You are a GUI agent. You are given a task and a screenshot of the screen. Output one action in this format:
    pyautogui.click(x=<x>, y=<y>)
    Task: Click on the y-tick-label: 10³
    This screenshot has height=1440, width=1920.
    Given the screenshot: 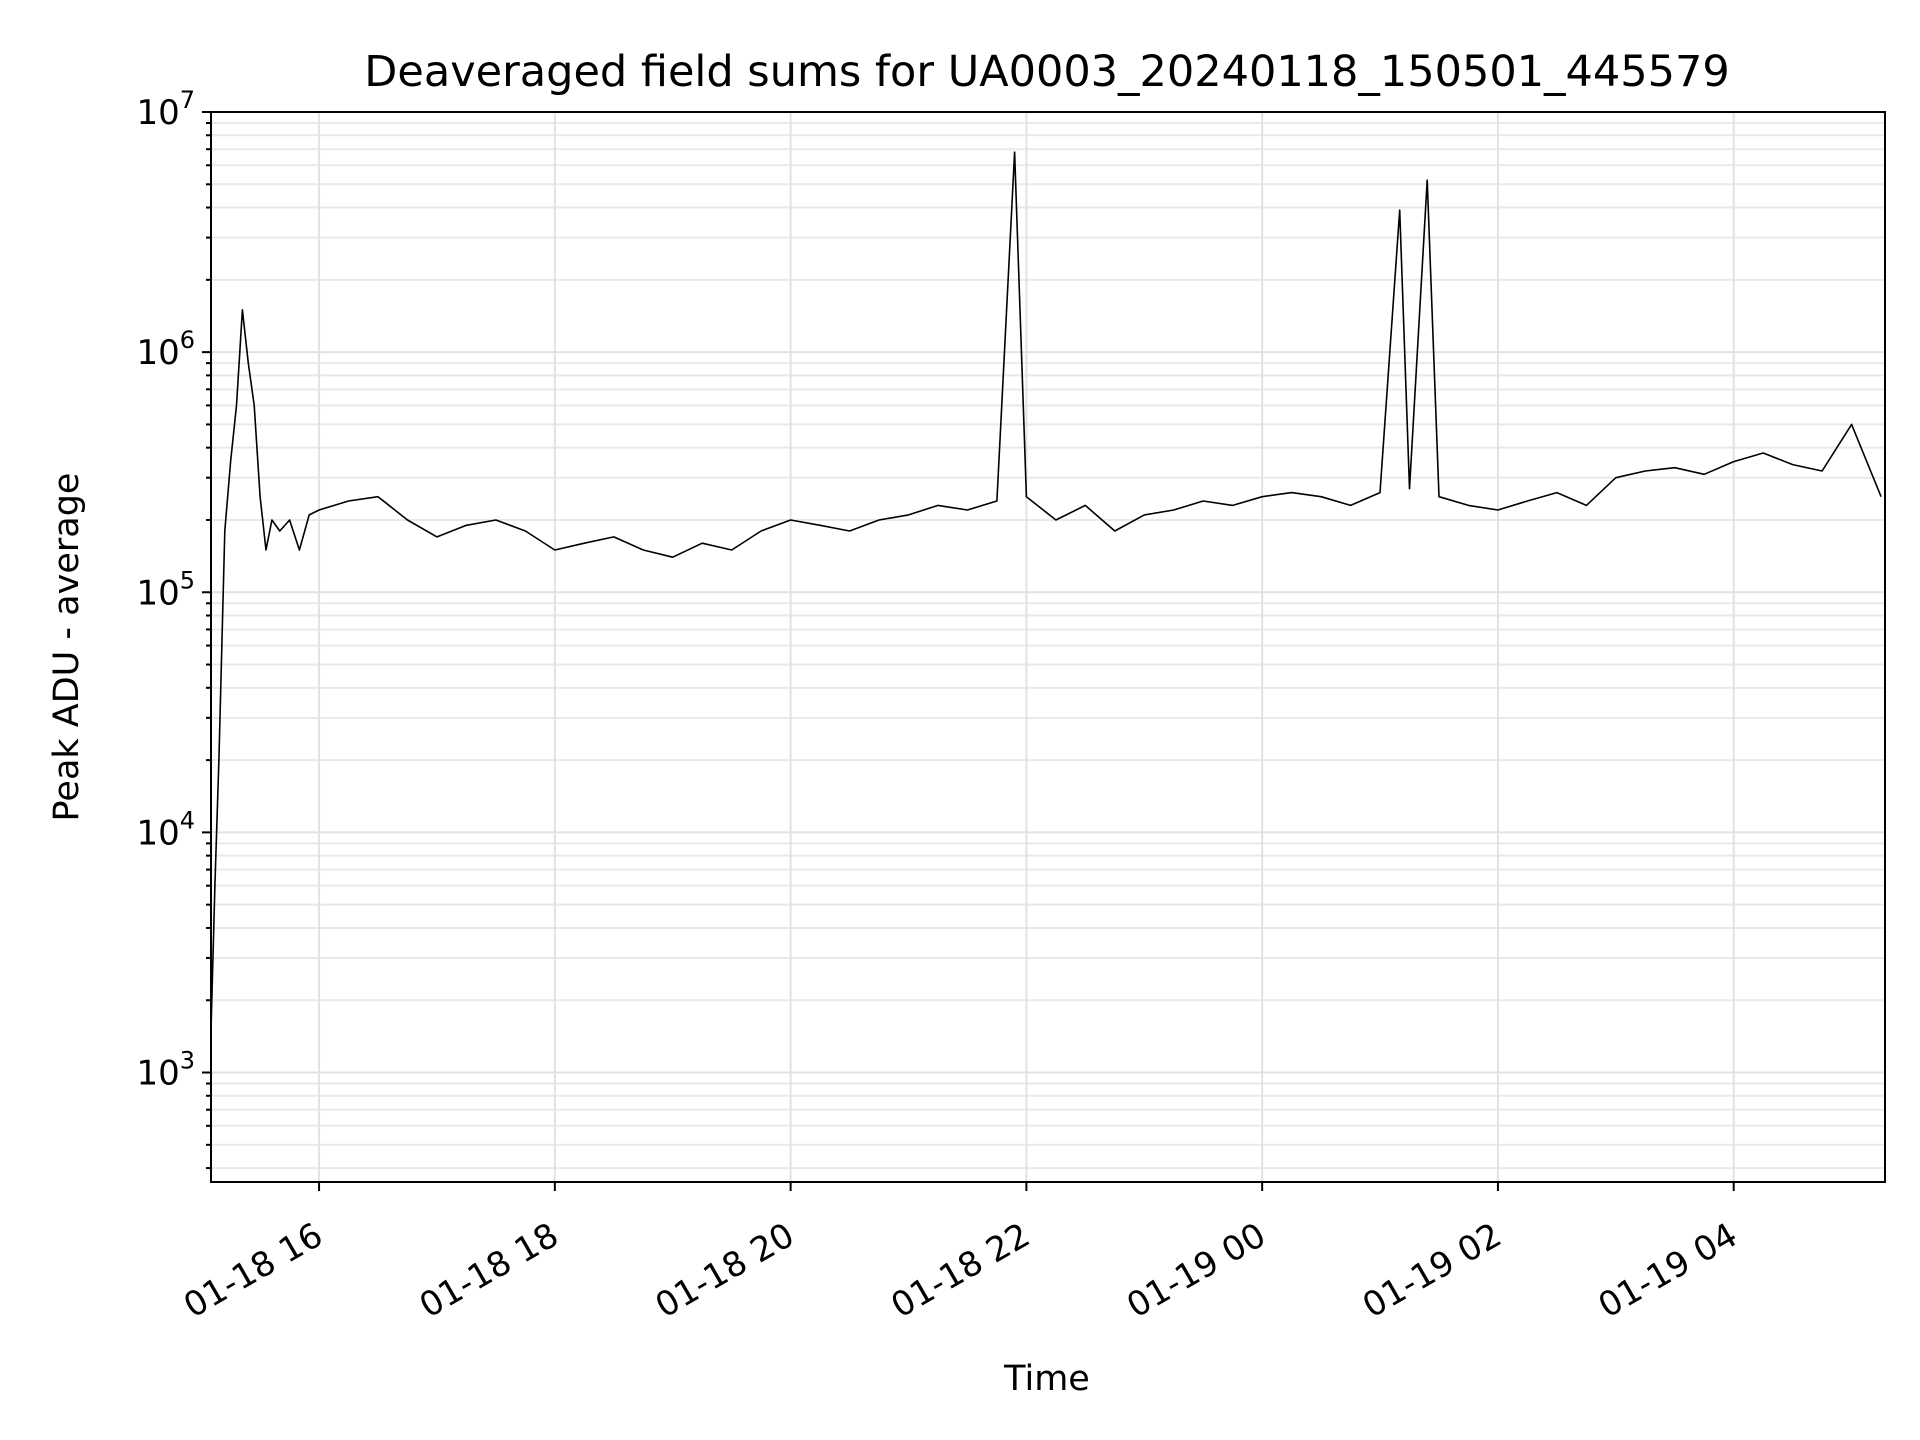 What is the action you would take?
    pyautogui.click(x=165, y=1070)
    